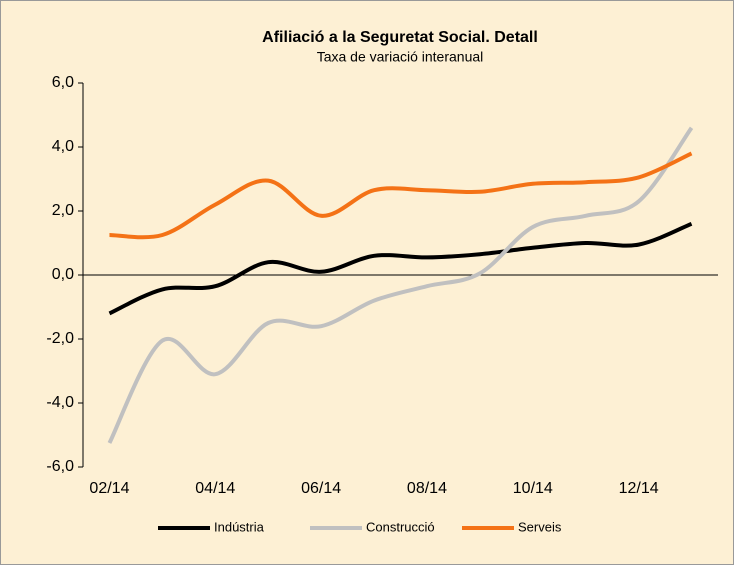  I want to click on y-tick-label: -6,0, so click(60, 466).